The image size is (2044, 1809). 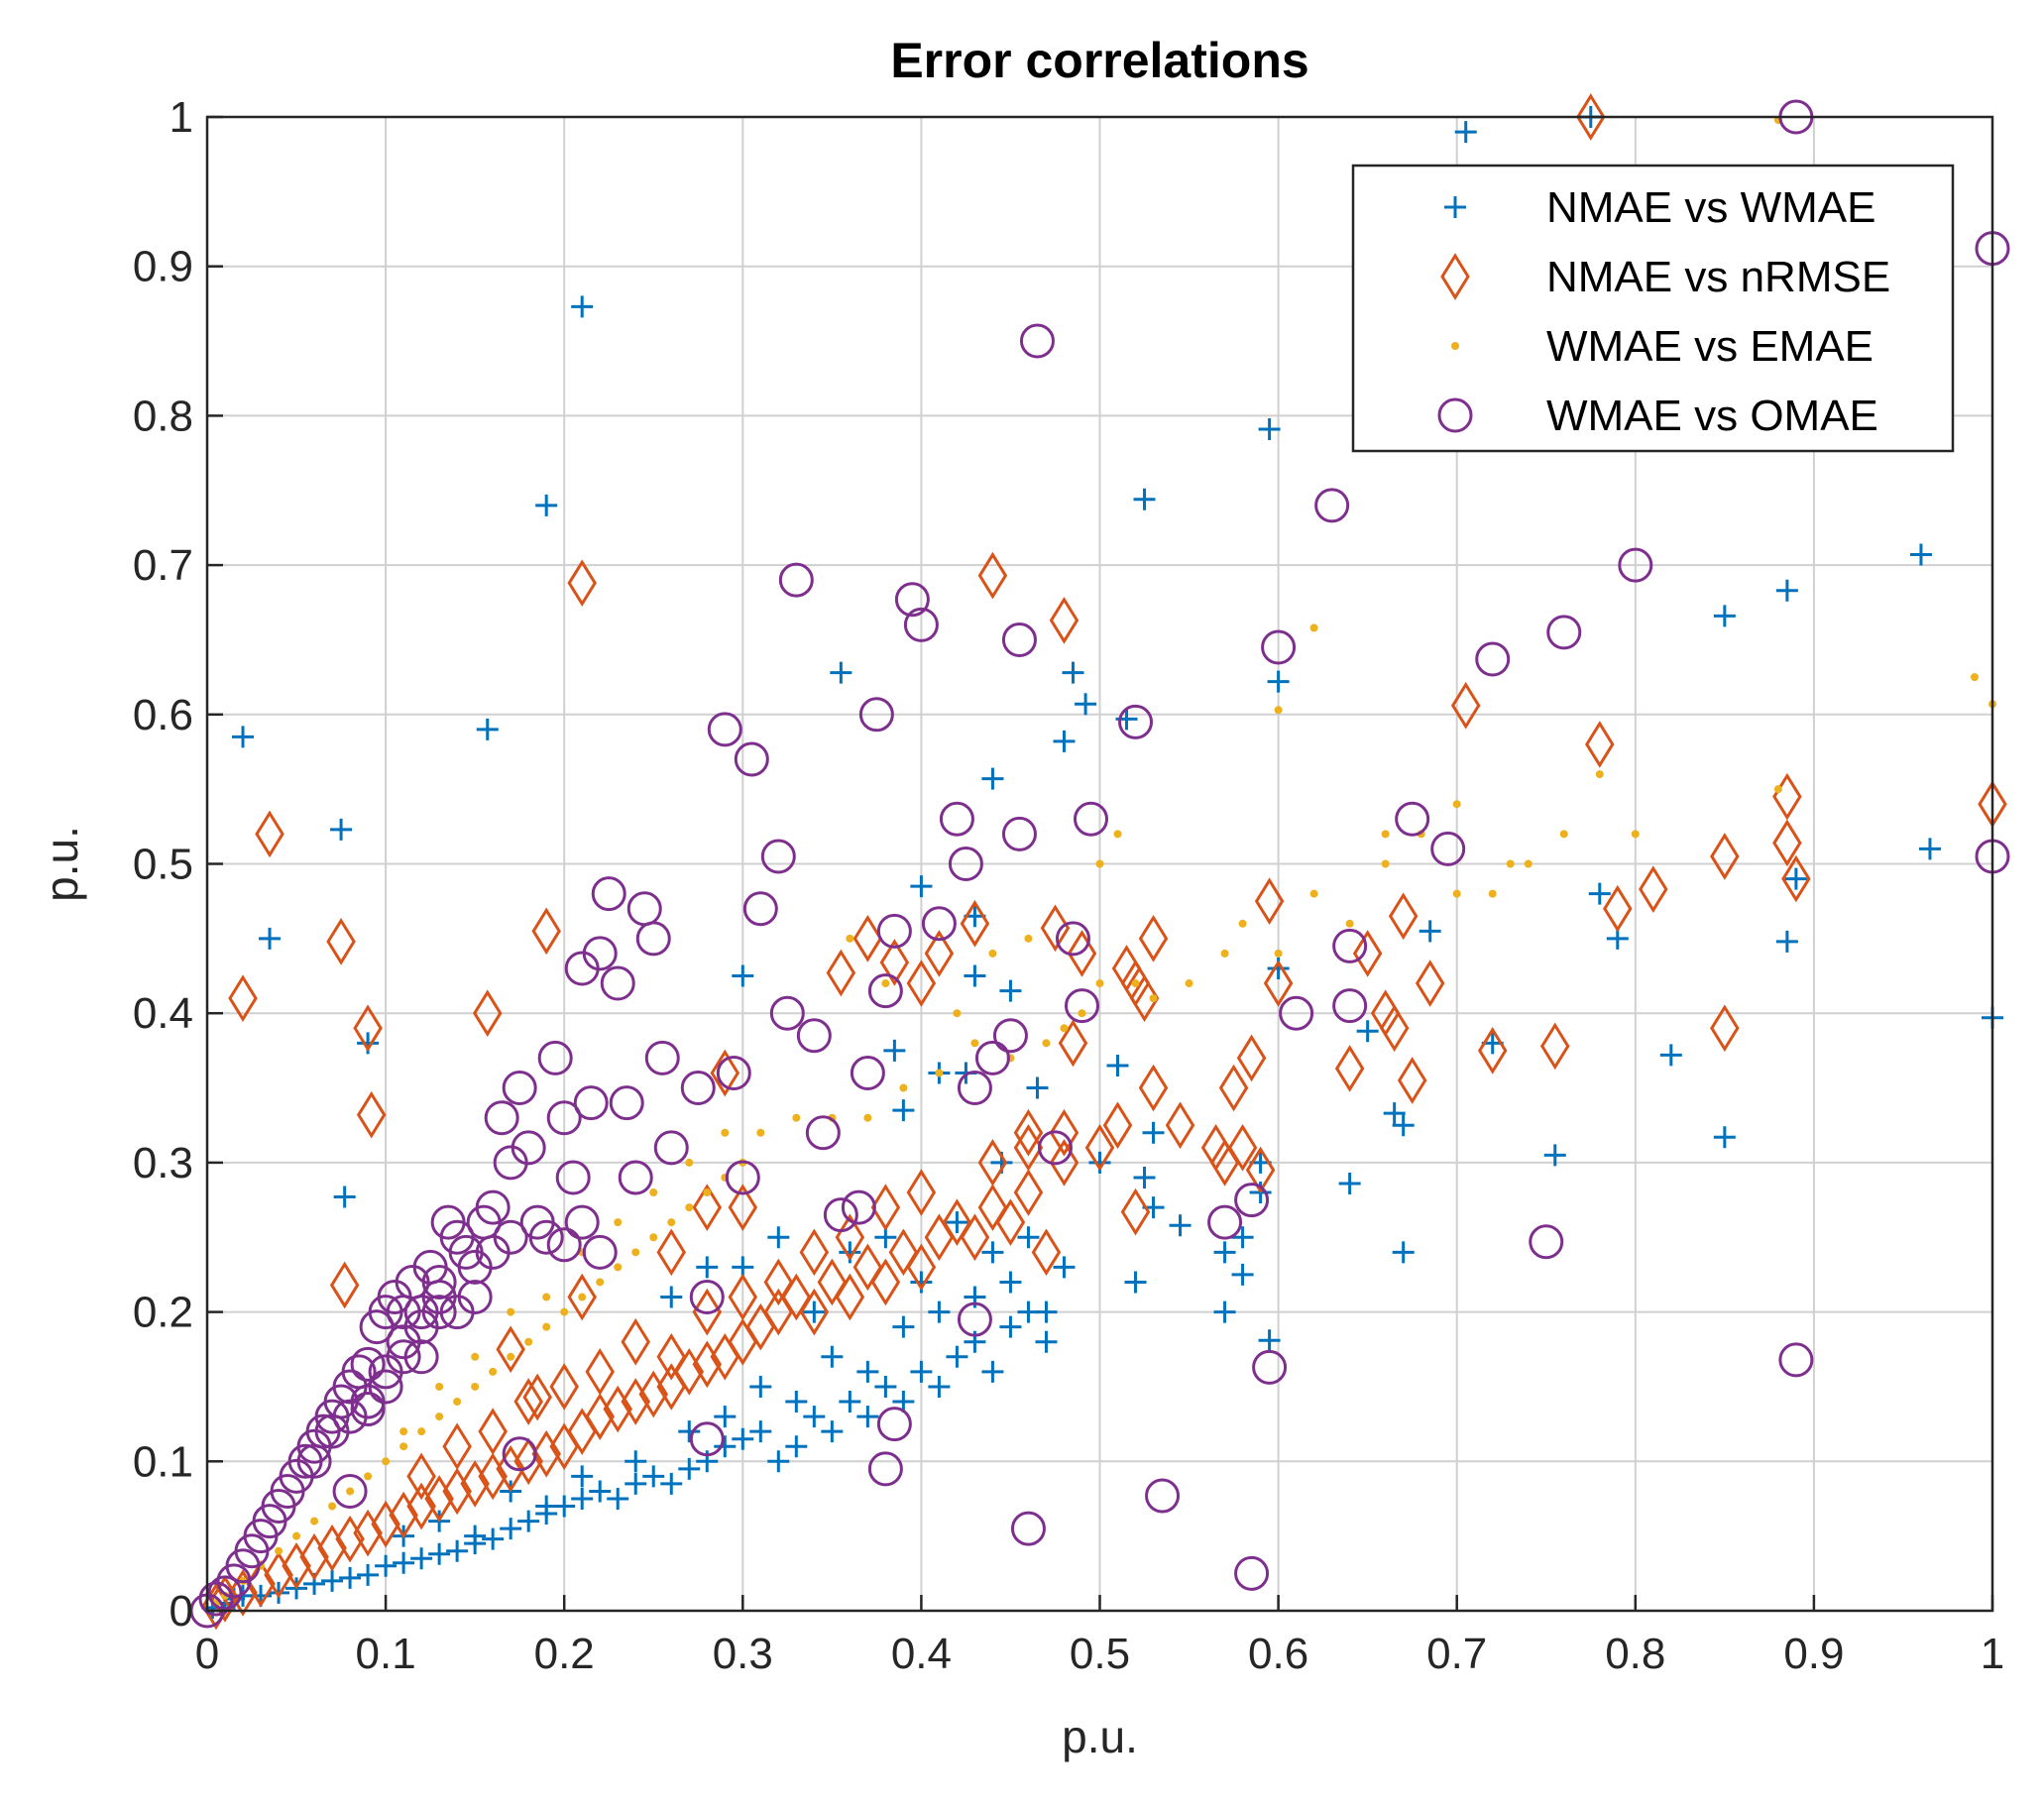 What do you see at coordinates (1278, 1654) in the screenshot?
I see `x-tick-label: 0.6` at bounding box center [1278, 1654].